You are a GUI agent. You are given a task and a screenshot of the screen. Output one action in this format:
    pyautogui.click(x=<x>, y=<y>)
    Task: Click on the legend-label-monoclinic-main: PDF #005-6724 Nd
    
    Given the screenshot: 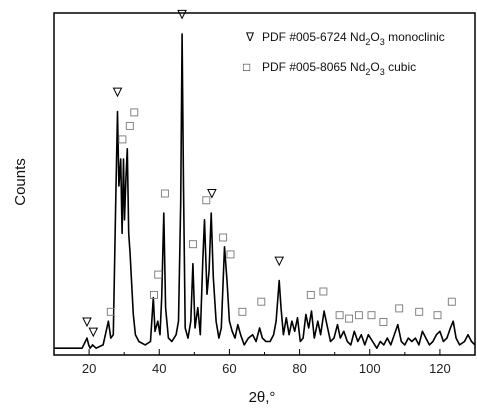 What is the action you would take?
    pyautogui.click(x=313, y=37)
    